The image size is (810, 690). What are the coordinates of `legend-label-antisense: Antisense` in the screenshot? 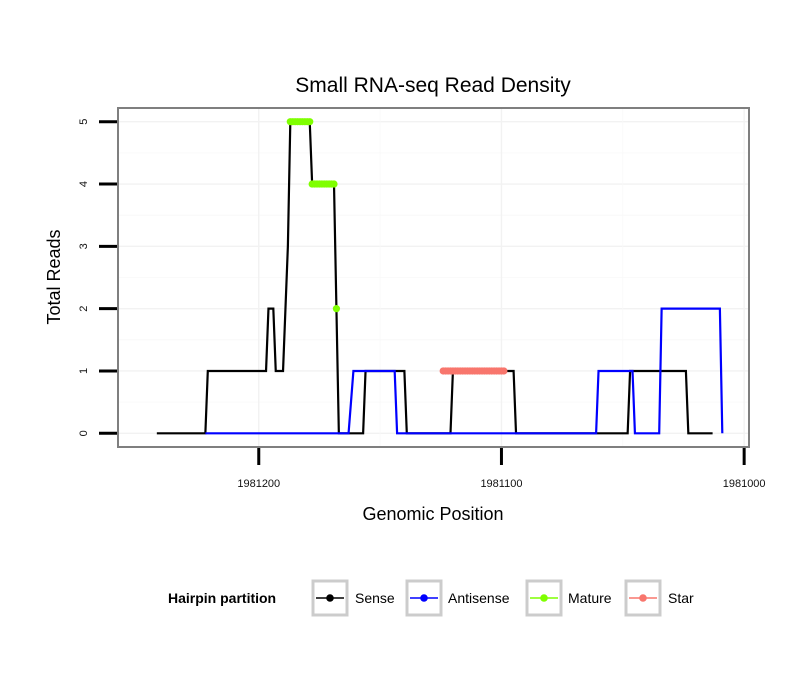 It's located at (479, 598).